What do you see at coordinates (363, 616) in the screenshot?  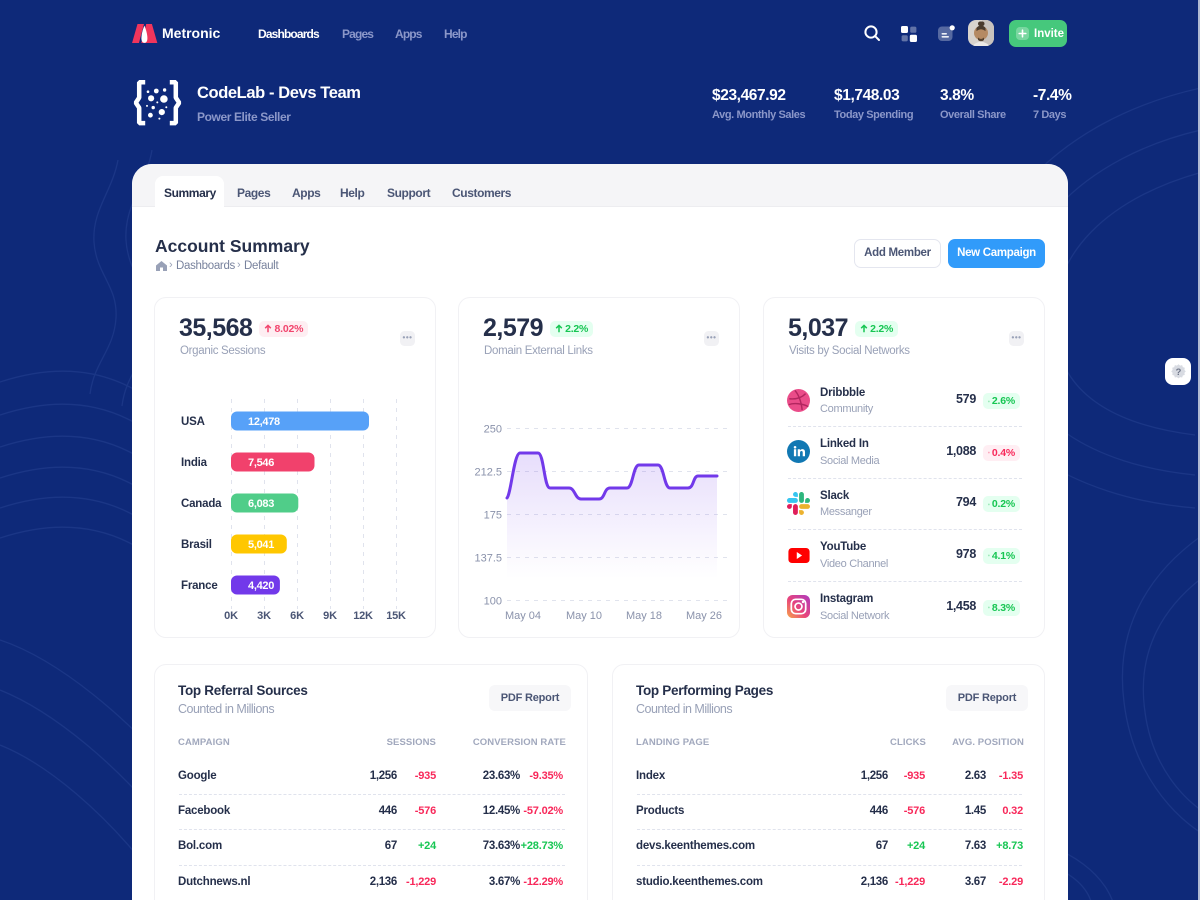 I see `svg-text: 12K` at bounding box center [363, 616].